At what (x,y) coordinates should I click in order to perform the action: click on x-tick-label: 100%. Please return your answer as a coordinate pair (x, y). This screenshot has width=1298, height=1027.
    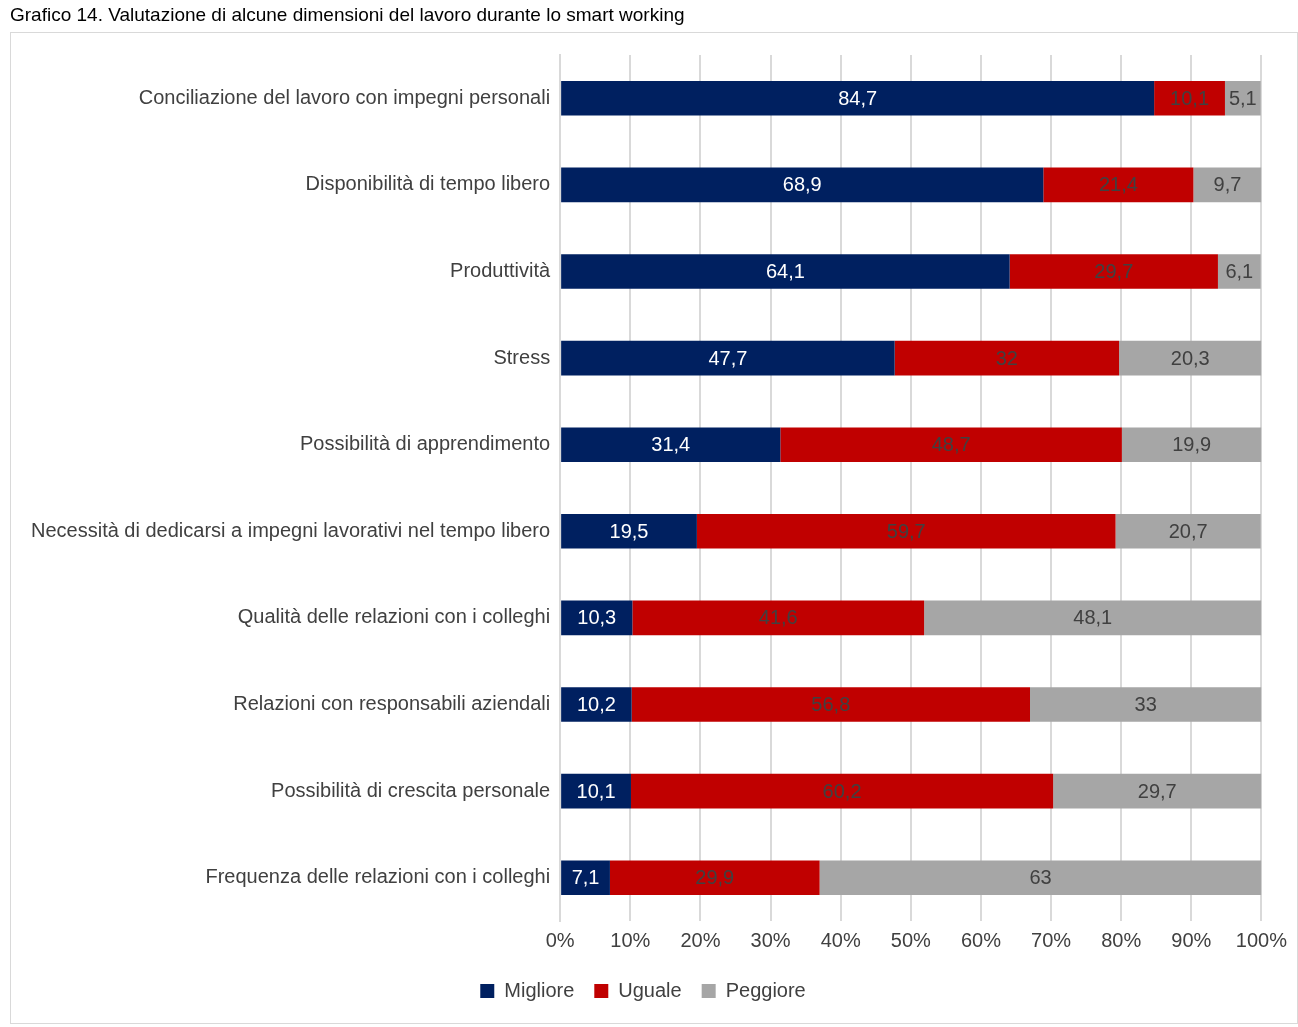
    Looking at the image, I should click on (1261, 939).